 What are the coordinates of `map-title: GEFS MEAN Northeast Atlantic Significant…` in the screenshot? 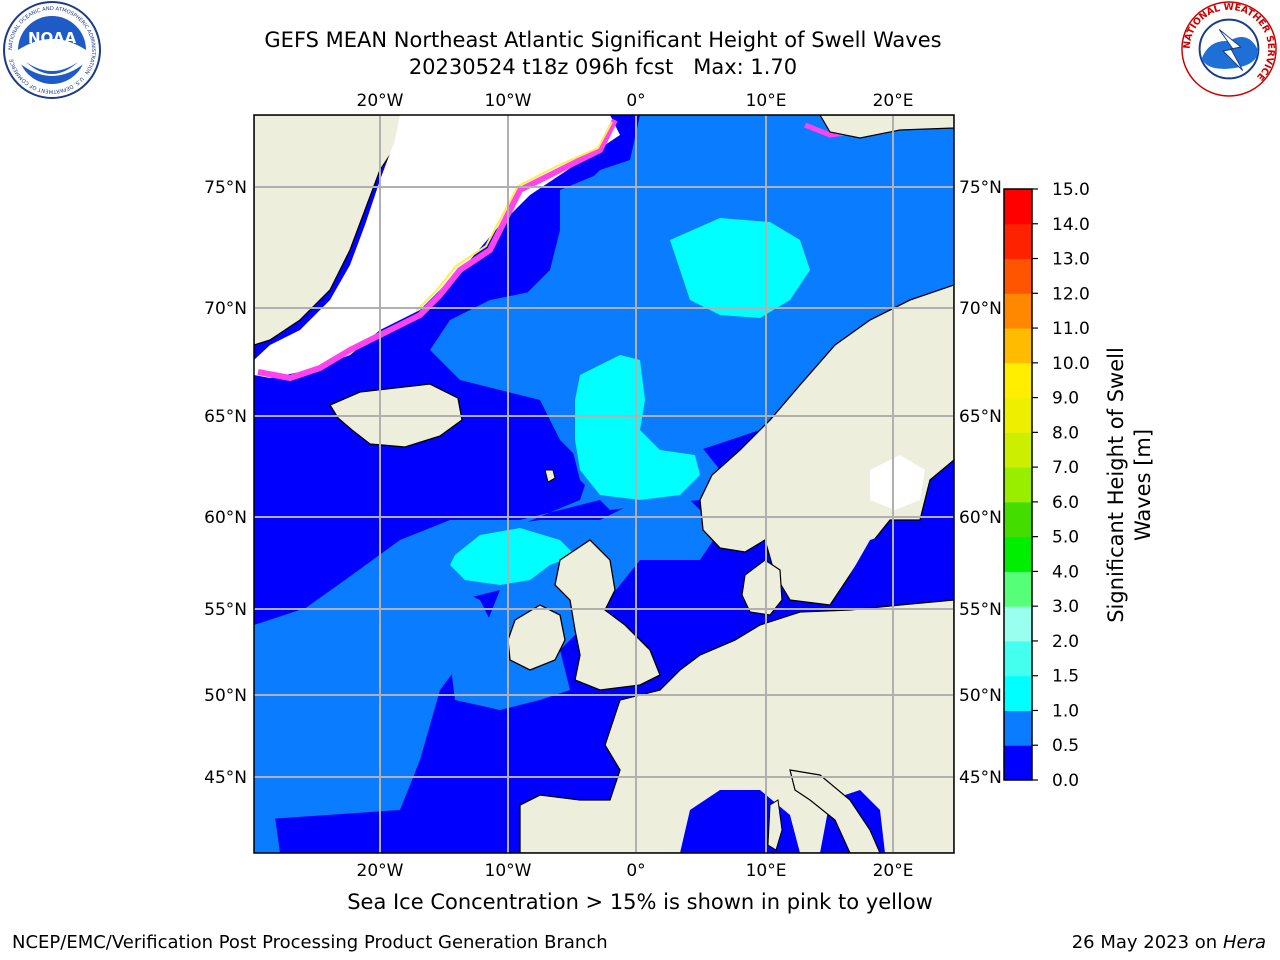 It's located at (603, 40).